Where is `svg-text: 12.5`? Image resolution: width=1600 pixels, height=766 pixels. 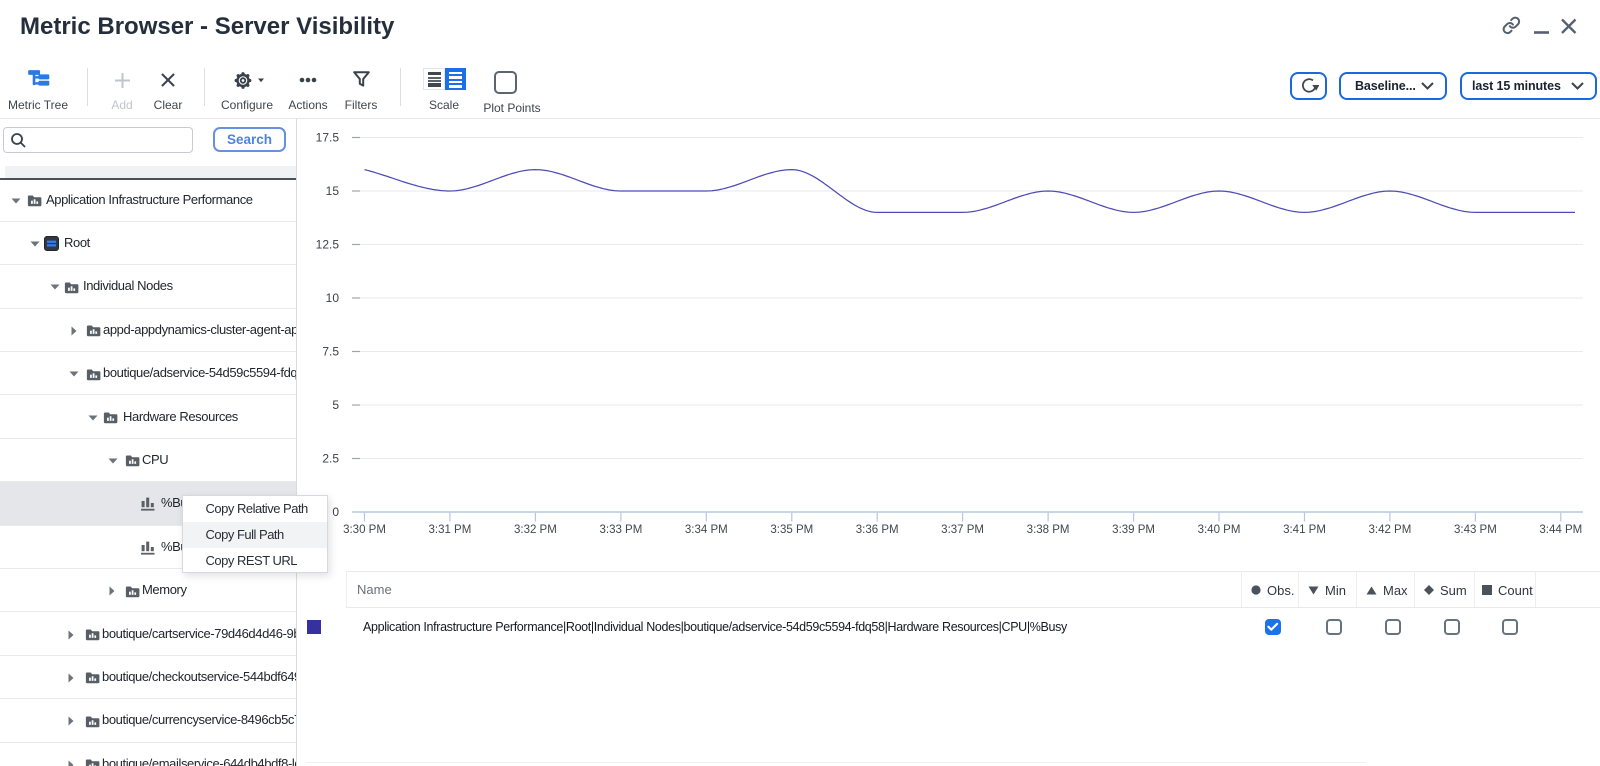
svg-text: 12.5 is located at coordinates (328, 245).